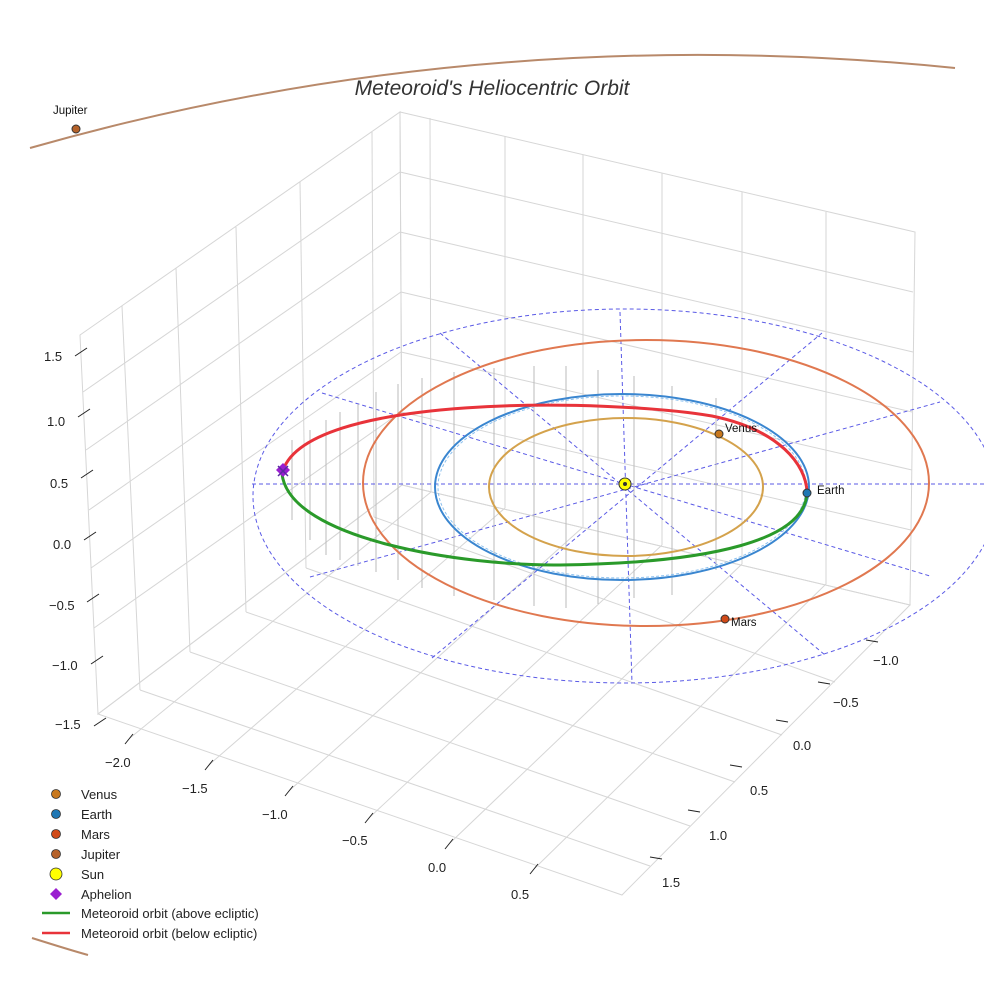 This screenshot has height=984, width=984. Describe the element at coordinates (317, 828) in the screenshot. I see `x-tick-labels: −2.0 −1.5 −1.0 −0.5 0.0 0.5` at that location.